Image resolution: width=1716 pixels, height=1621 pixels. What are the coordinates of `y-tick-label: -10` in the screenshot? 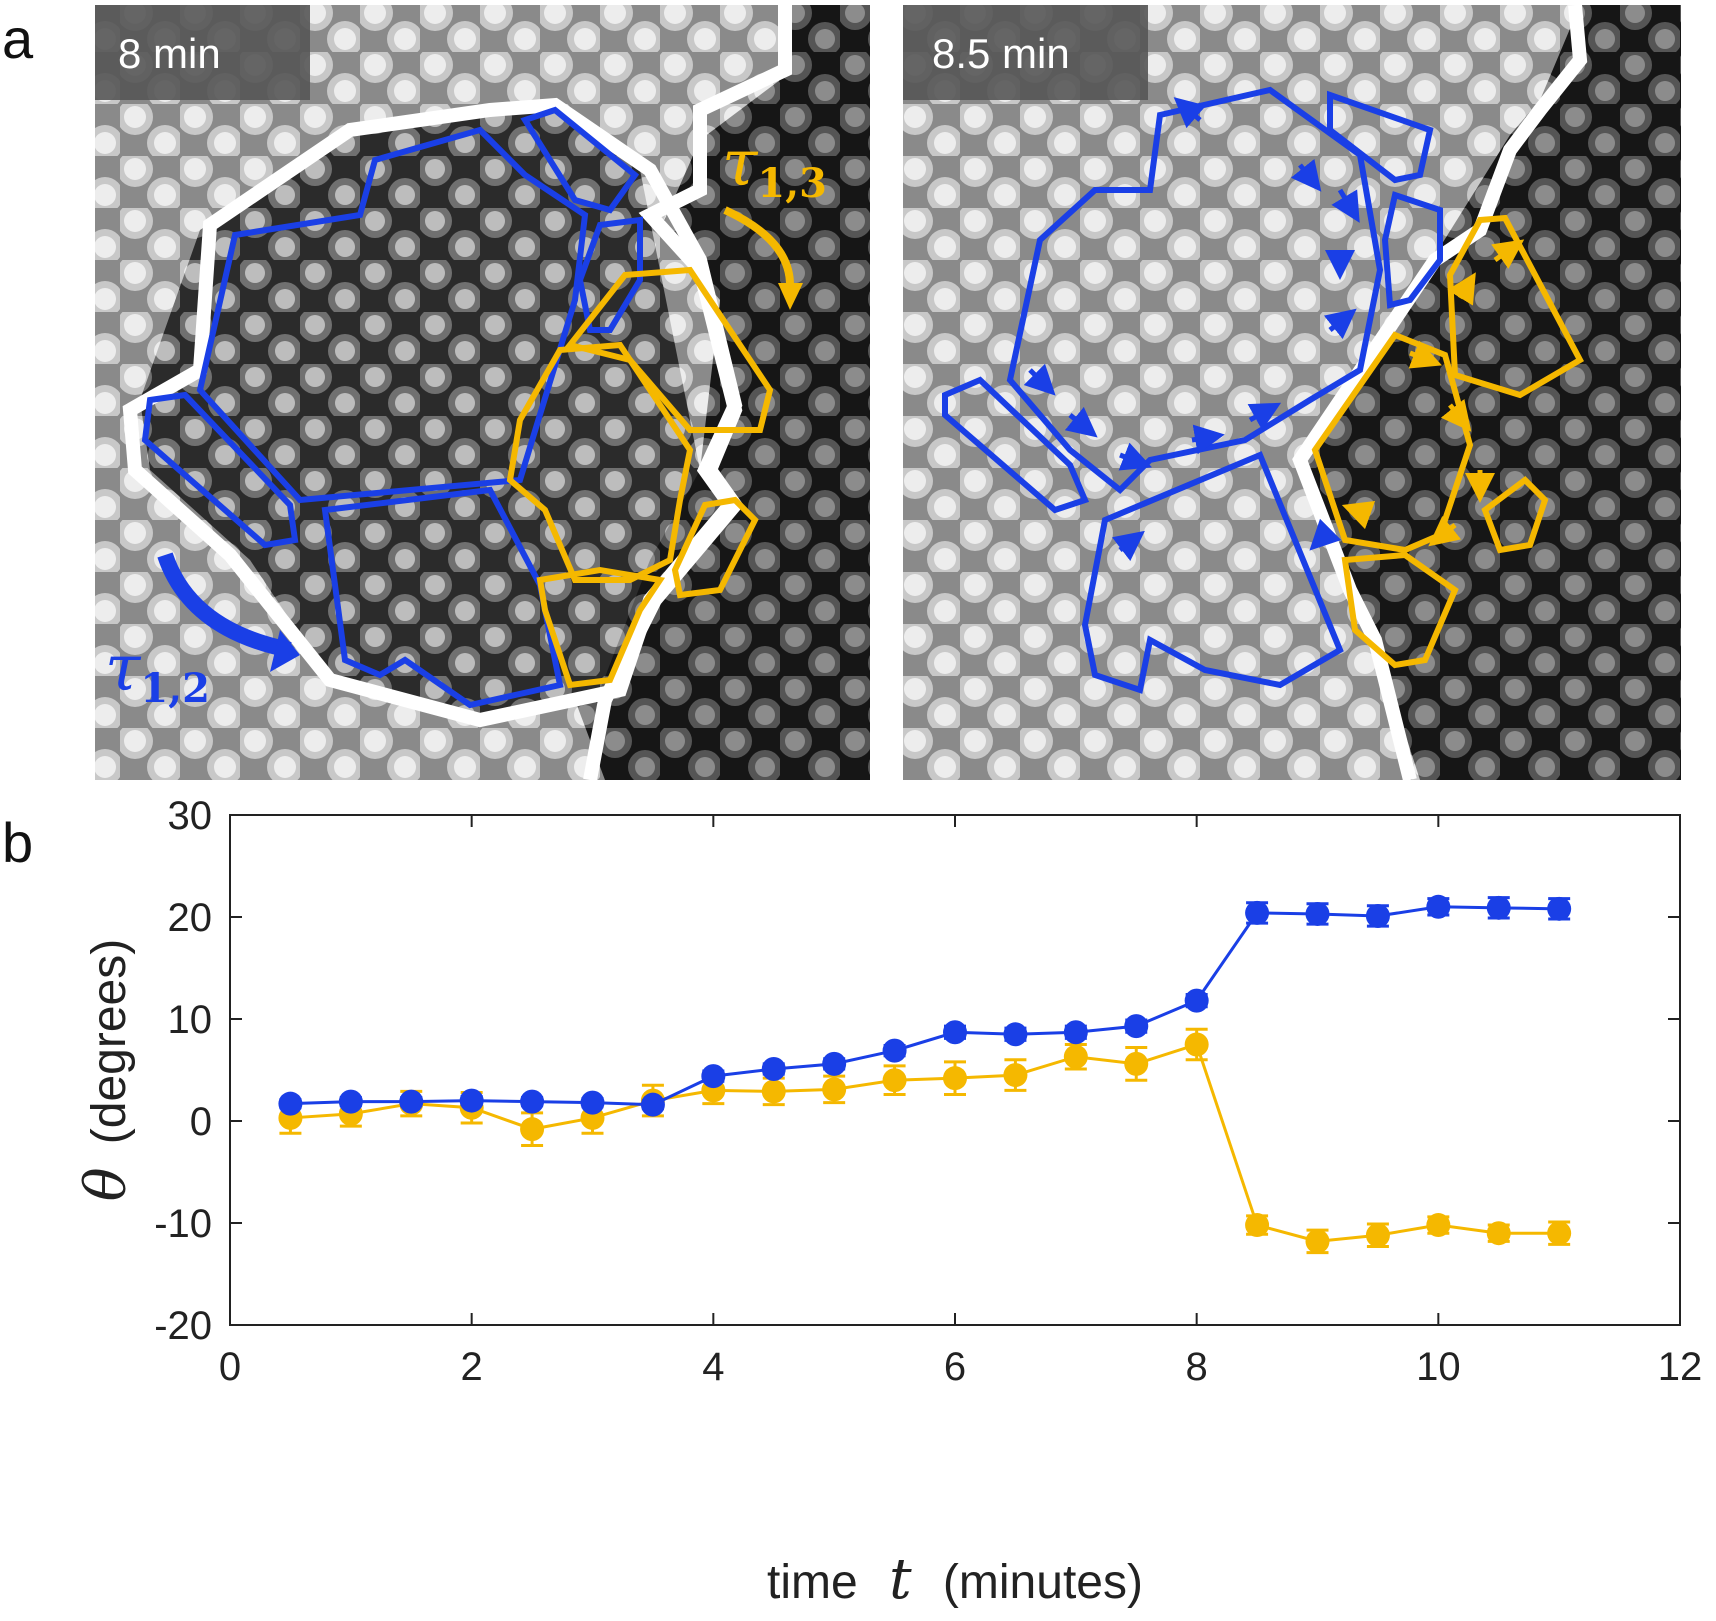 It's located at (183, 1224).